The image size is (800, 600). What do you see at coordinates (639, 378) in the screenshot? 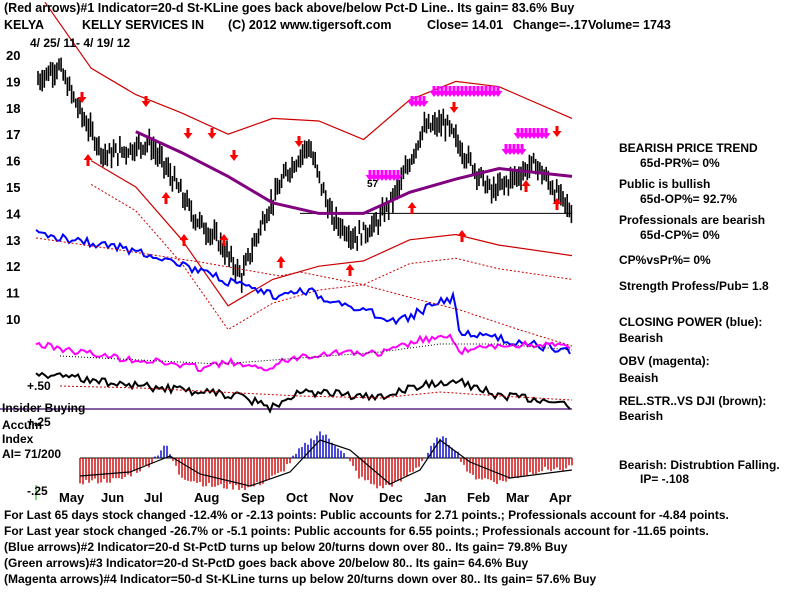
I see `obv-value: Beaish` at bounding box center [639, 378].